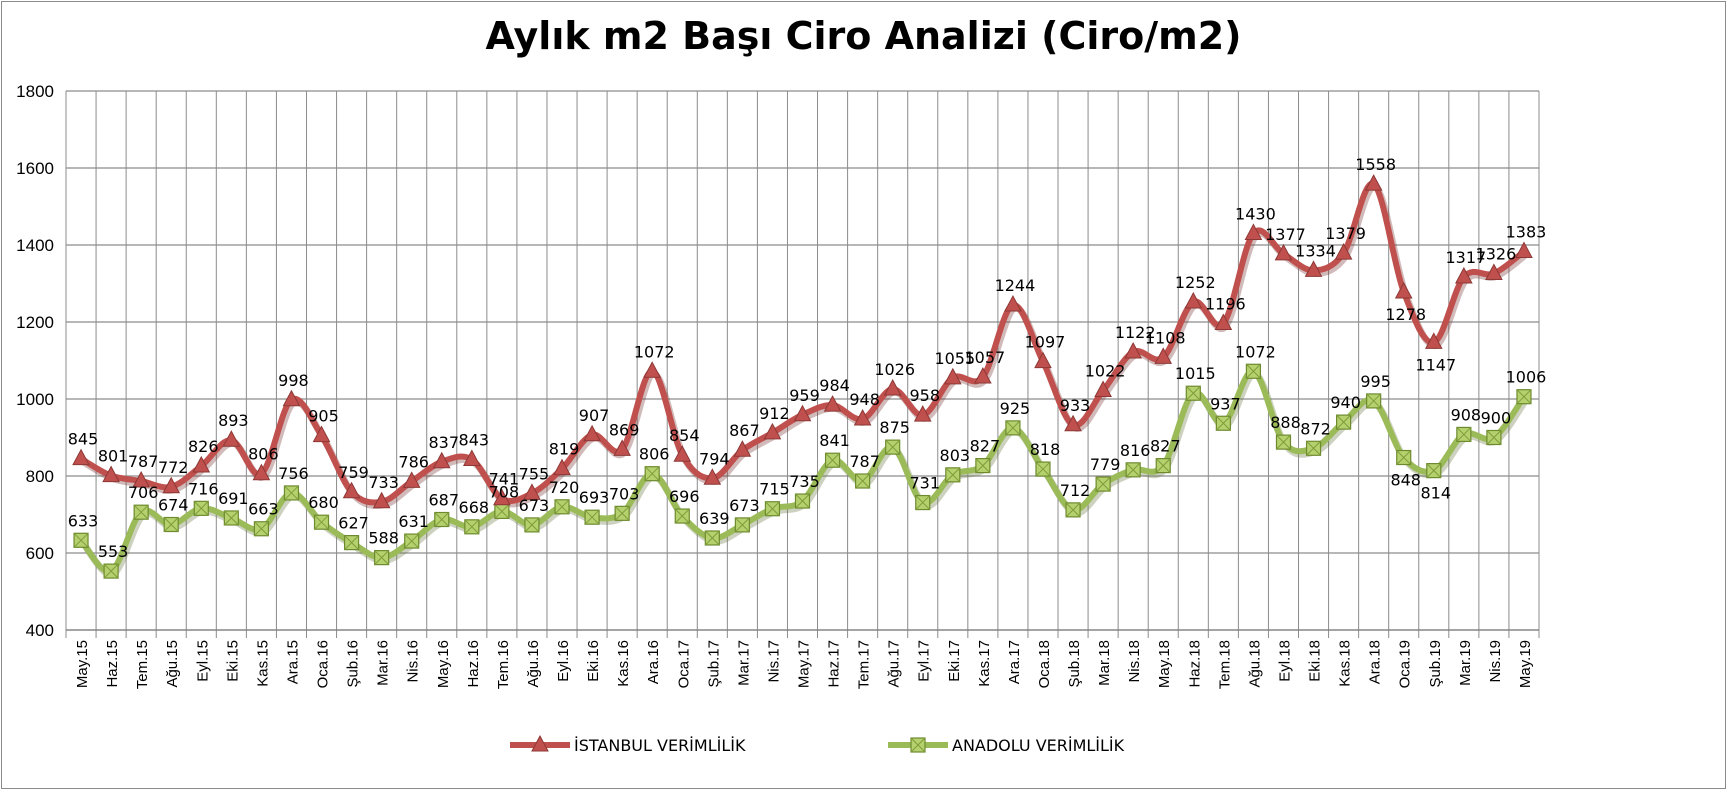  I want to click on x-tick-label: Şub.18, so click(1074, 664).